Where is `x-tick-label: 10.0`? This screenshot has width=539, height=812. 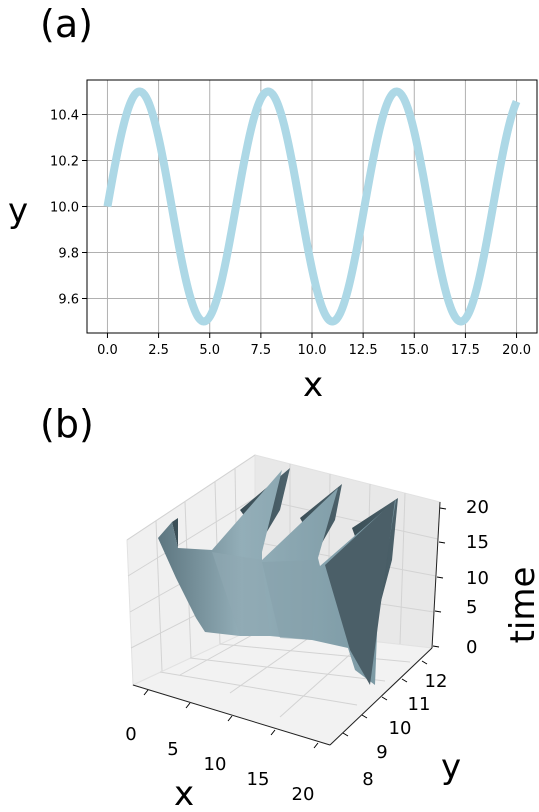
x-tick-label: 10.0 is located at coordinates (312, 350).